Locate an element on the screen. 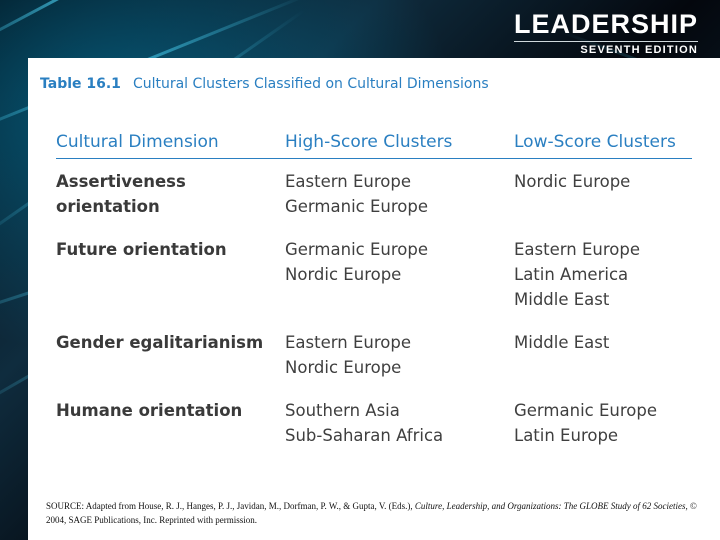 This screenshot has height=540, width=720. table-number: Table 16.1 is located at coordinates (80, 84).